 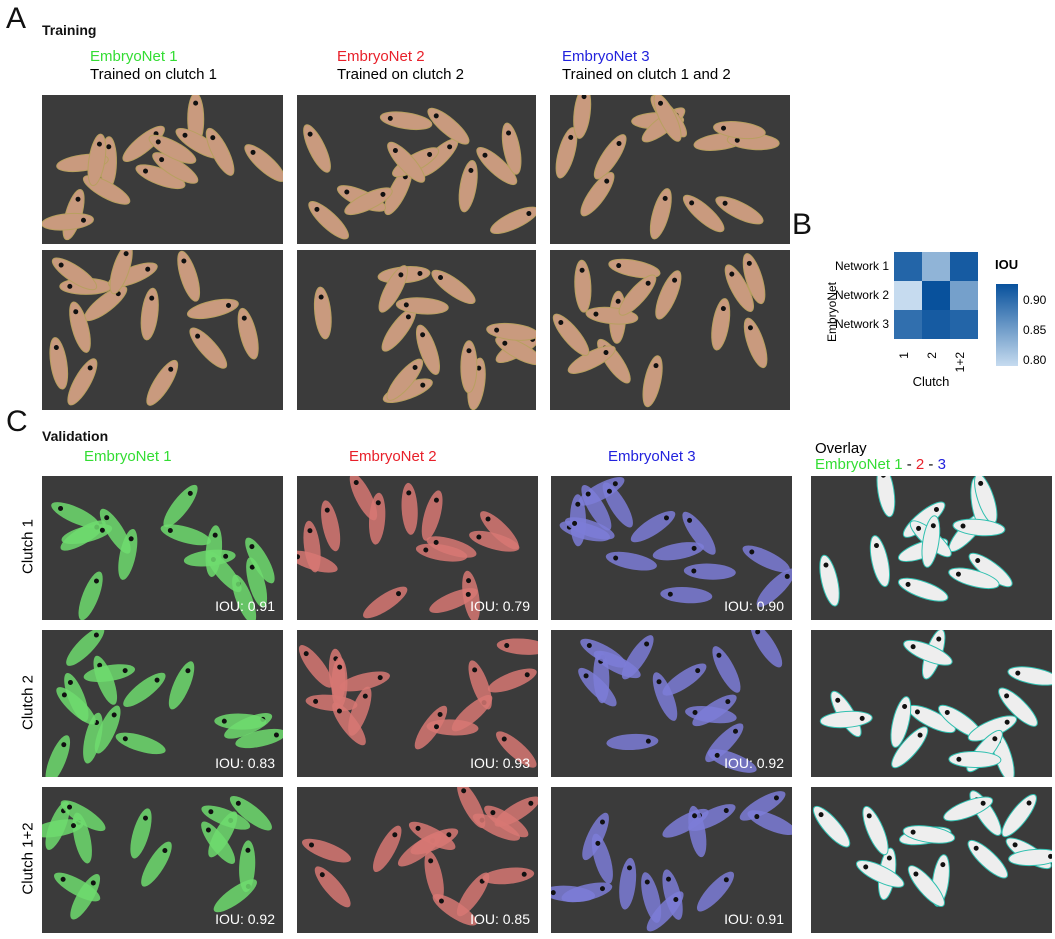 I want to click on overlay-title: Overlay, so click(x=841, y=448).